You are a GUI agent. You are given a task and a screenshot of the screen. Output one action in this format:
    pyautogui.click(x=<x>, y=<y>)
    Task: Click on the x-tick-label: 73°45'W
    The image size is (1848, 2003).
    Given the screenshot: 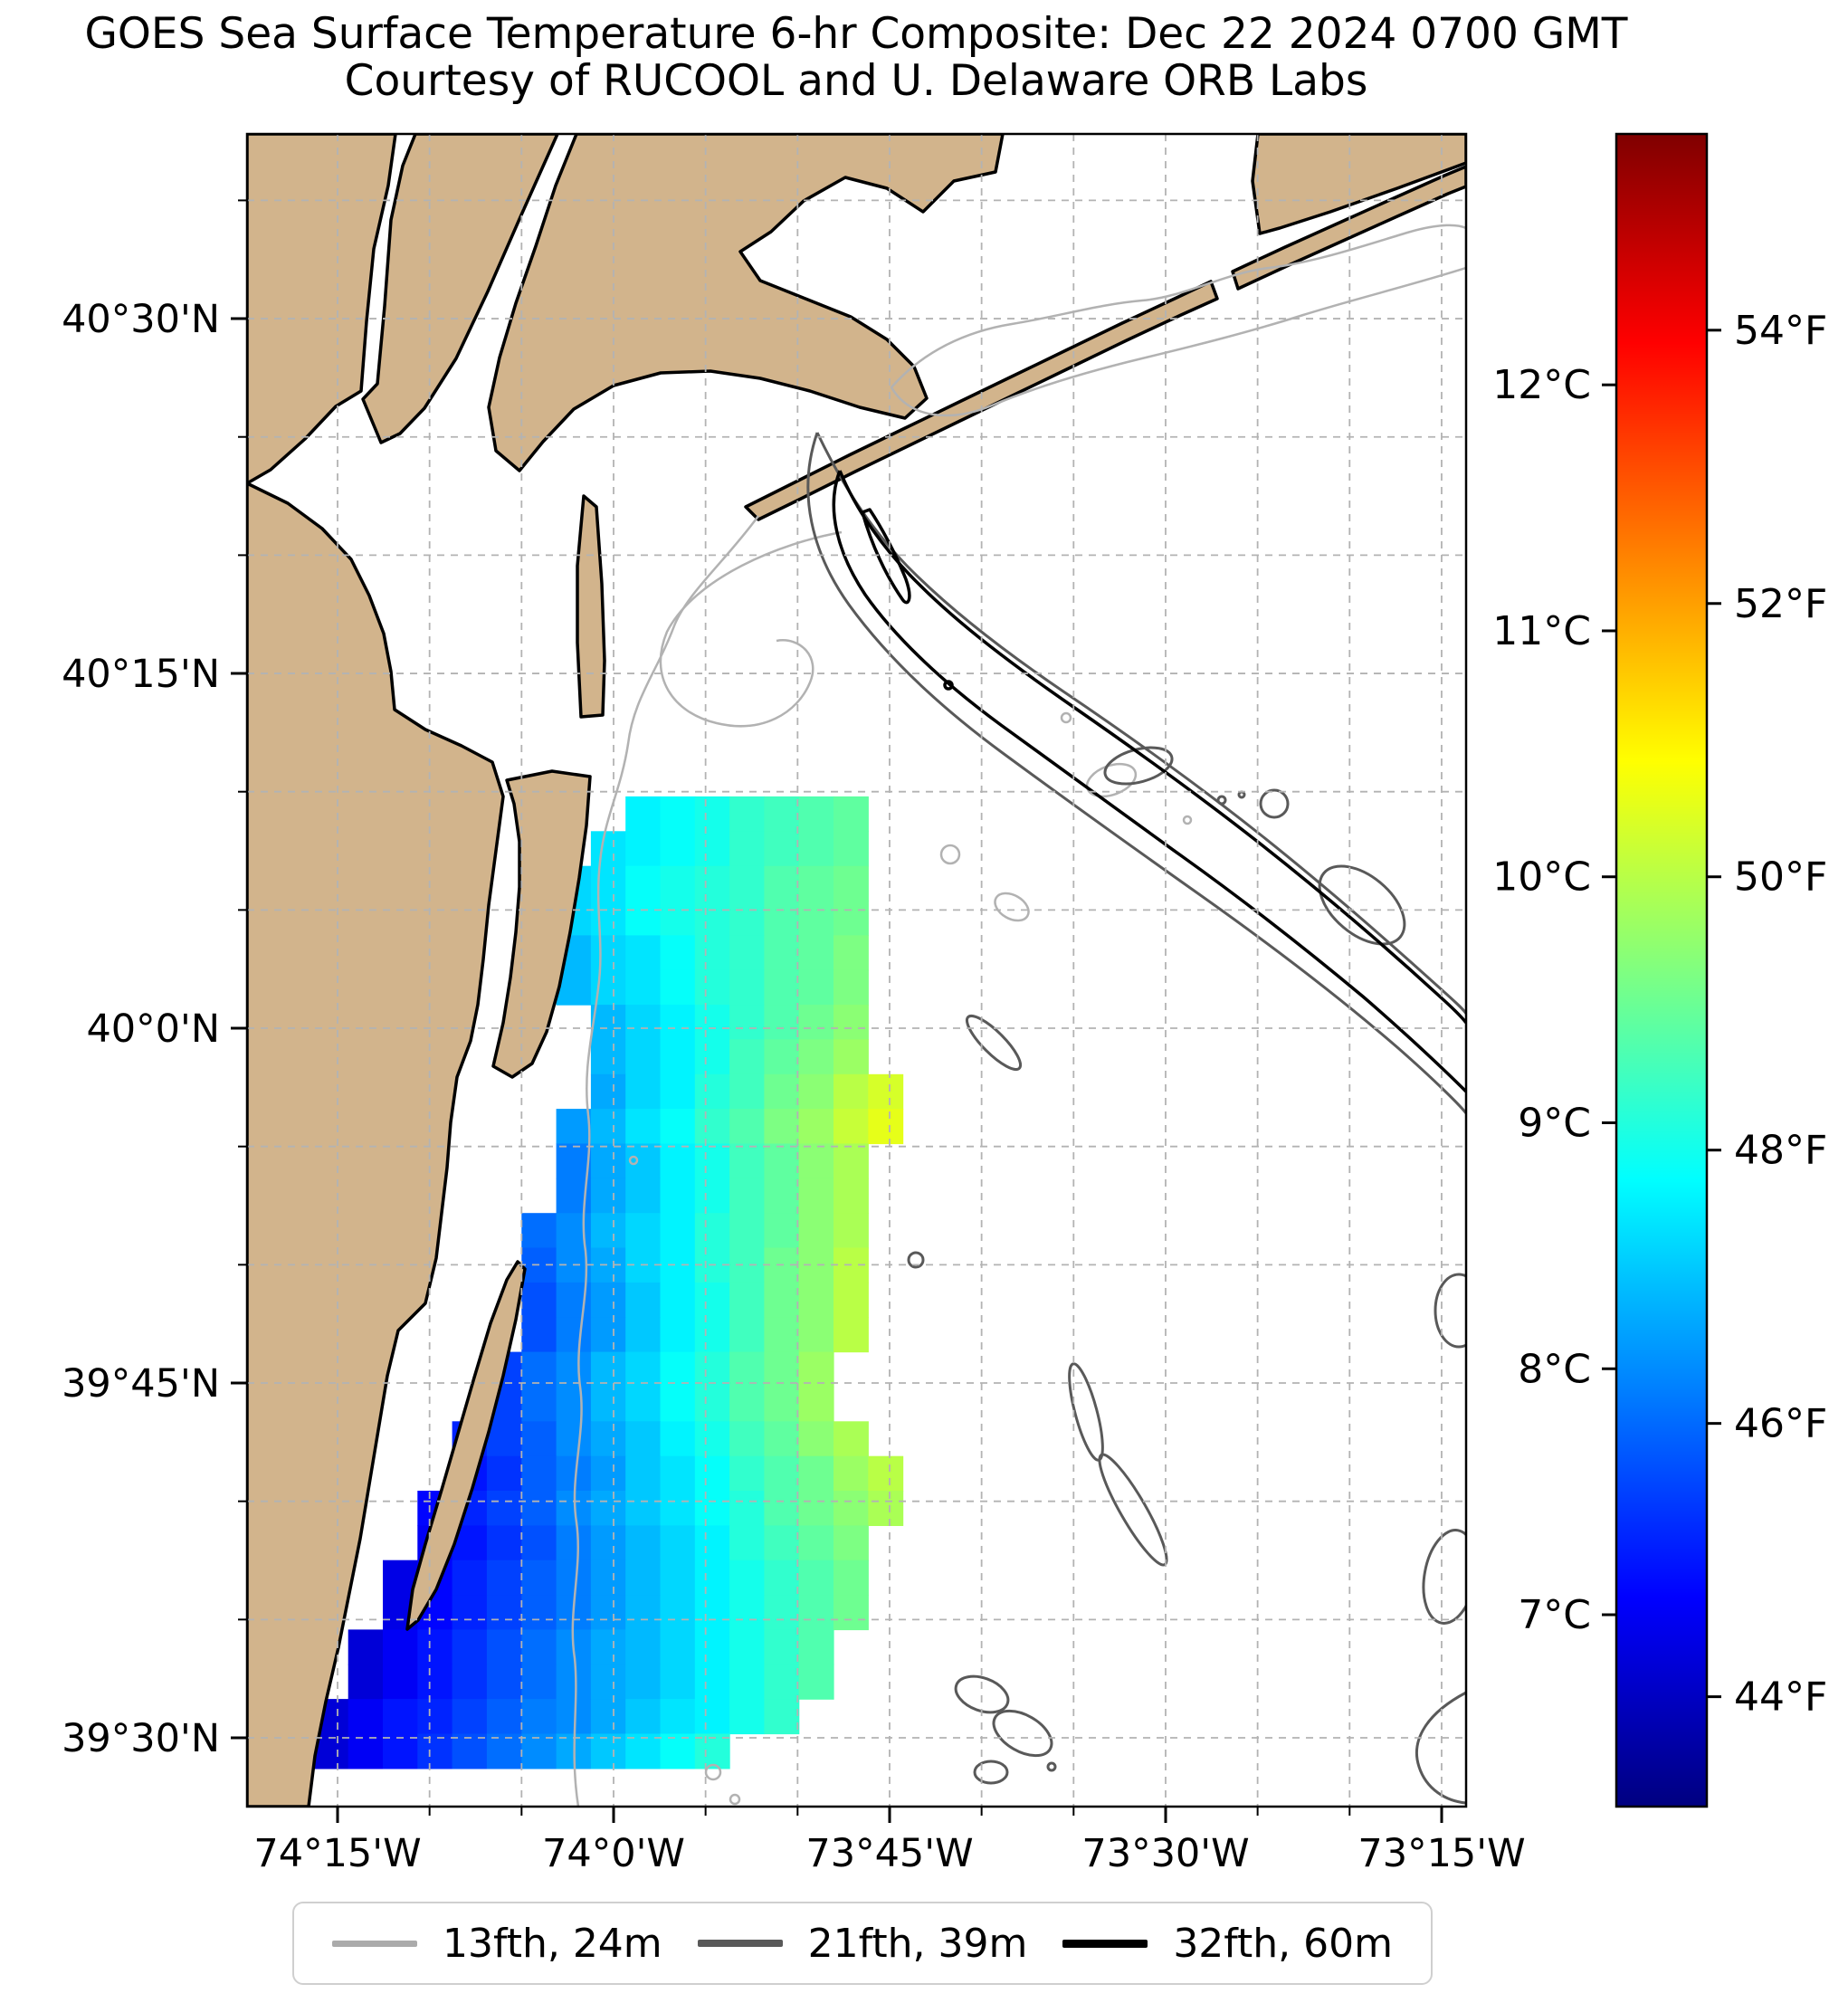 What is the action you would take?
    pyautogui.click(x=889, y=1853)
    